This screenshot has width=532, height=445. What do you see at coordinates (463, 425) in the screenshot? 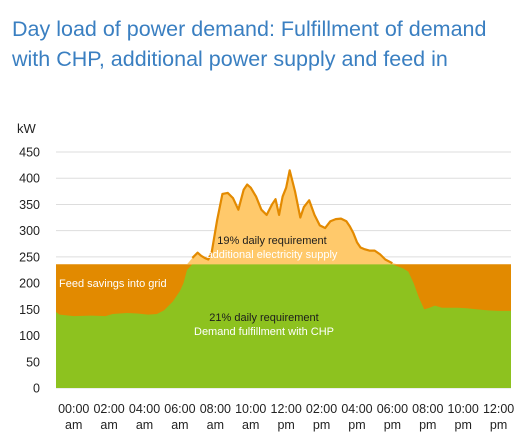
I see `x-tick-ampm-11: pm` at bounding box center [463, 425].